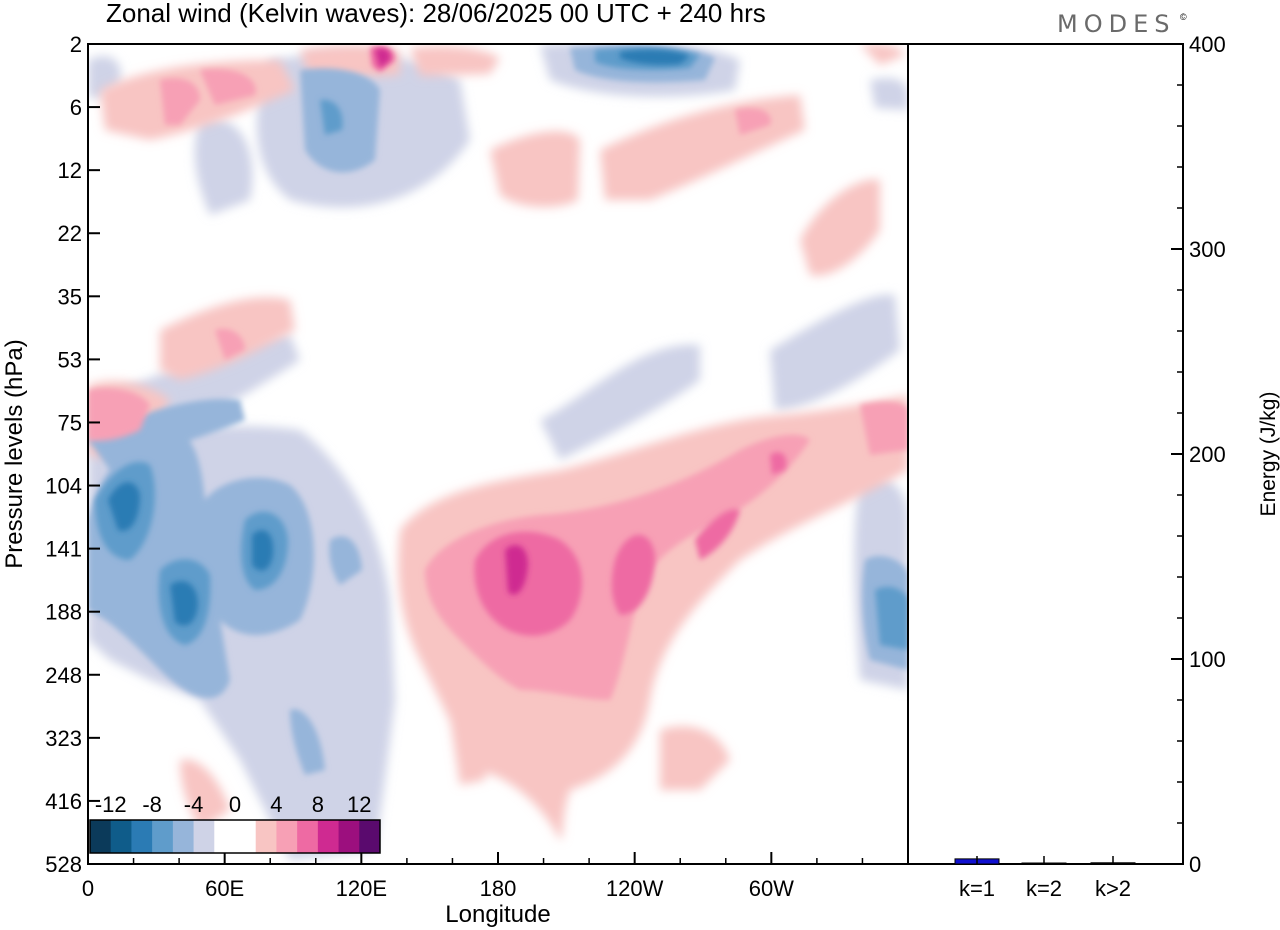  I want to click on y-axis-label: Pressure levels (hPa), so click(14, 453).